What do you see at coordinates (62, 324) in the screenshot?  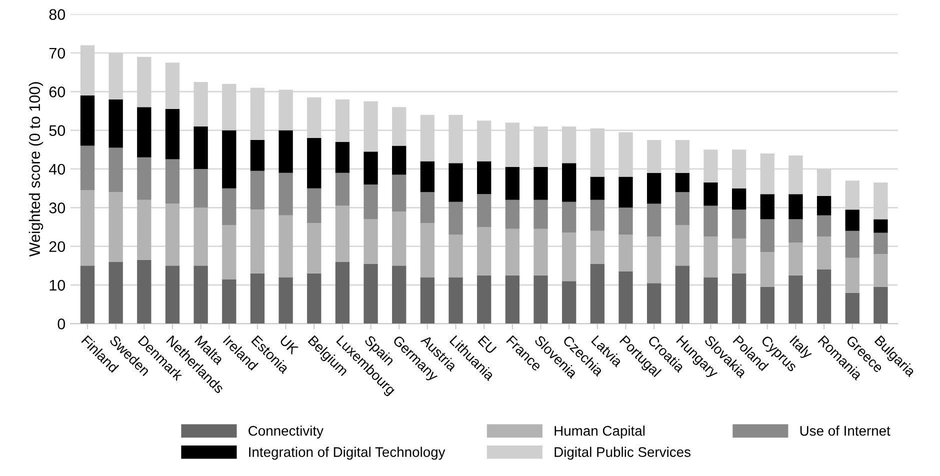 I see `y-tick-label: 0` at bounding box center [62, 324].